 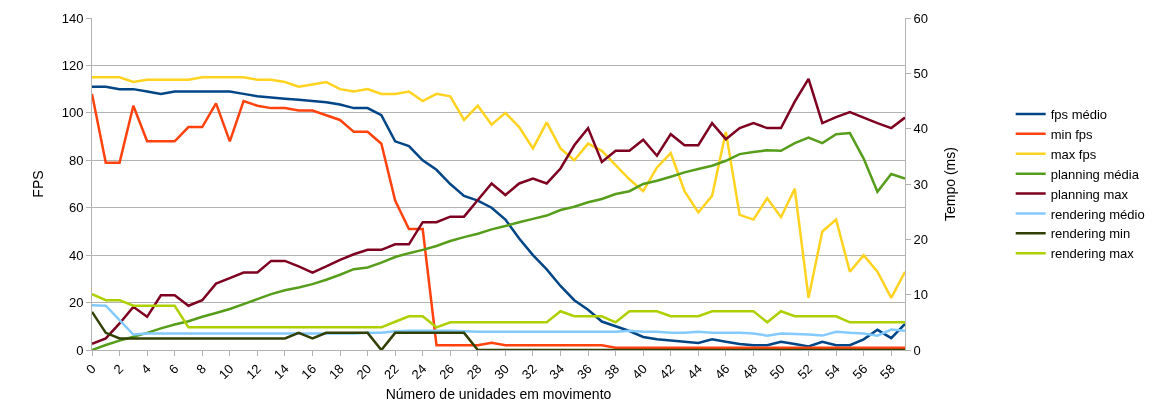 I want to click on x-tick-label: 48, so click(x=750, y=372).